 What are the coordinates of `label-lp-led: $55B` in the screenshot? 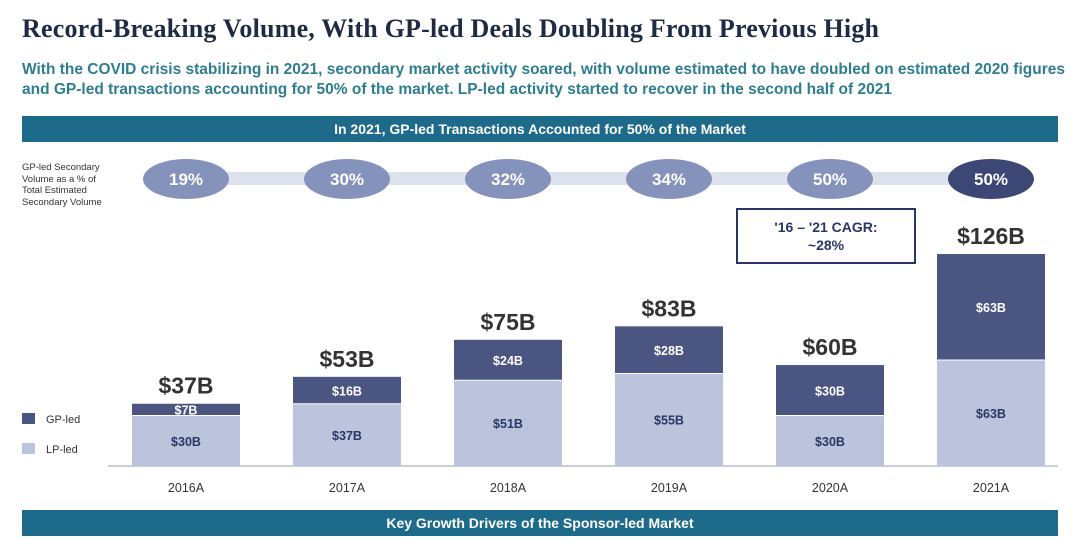 It's located at (669, 421).